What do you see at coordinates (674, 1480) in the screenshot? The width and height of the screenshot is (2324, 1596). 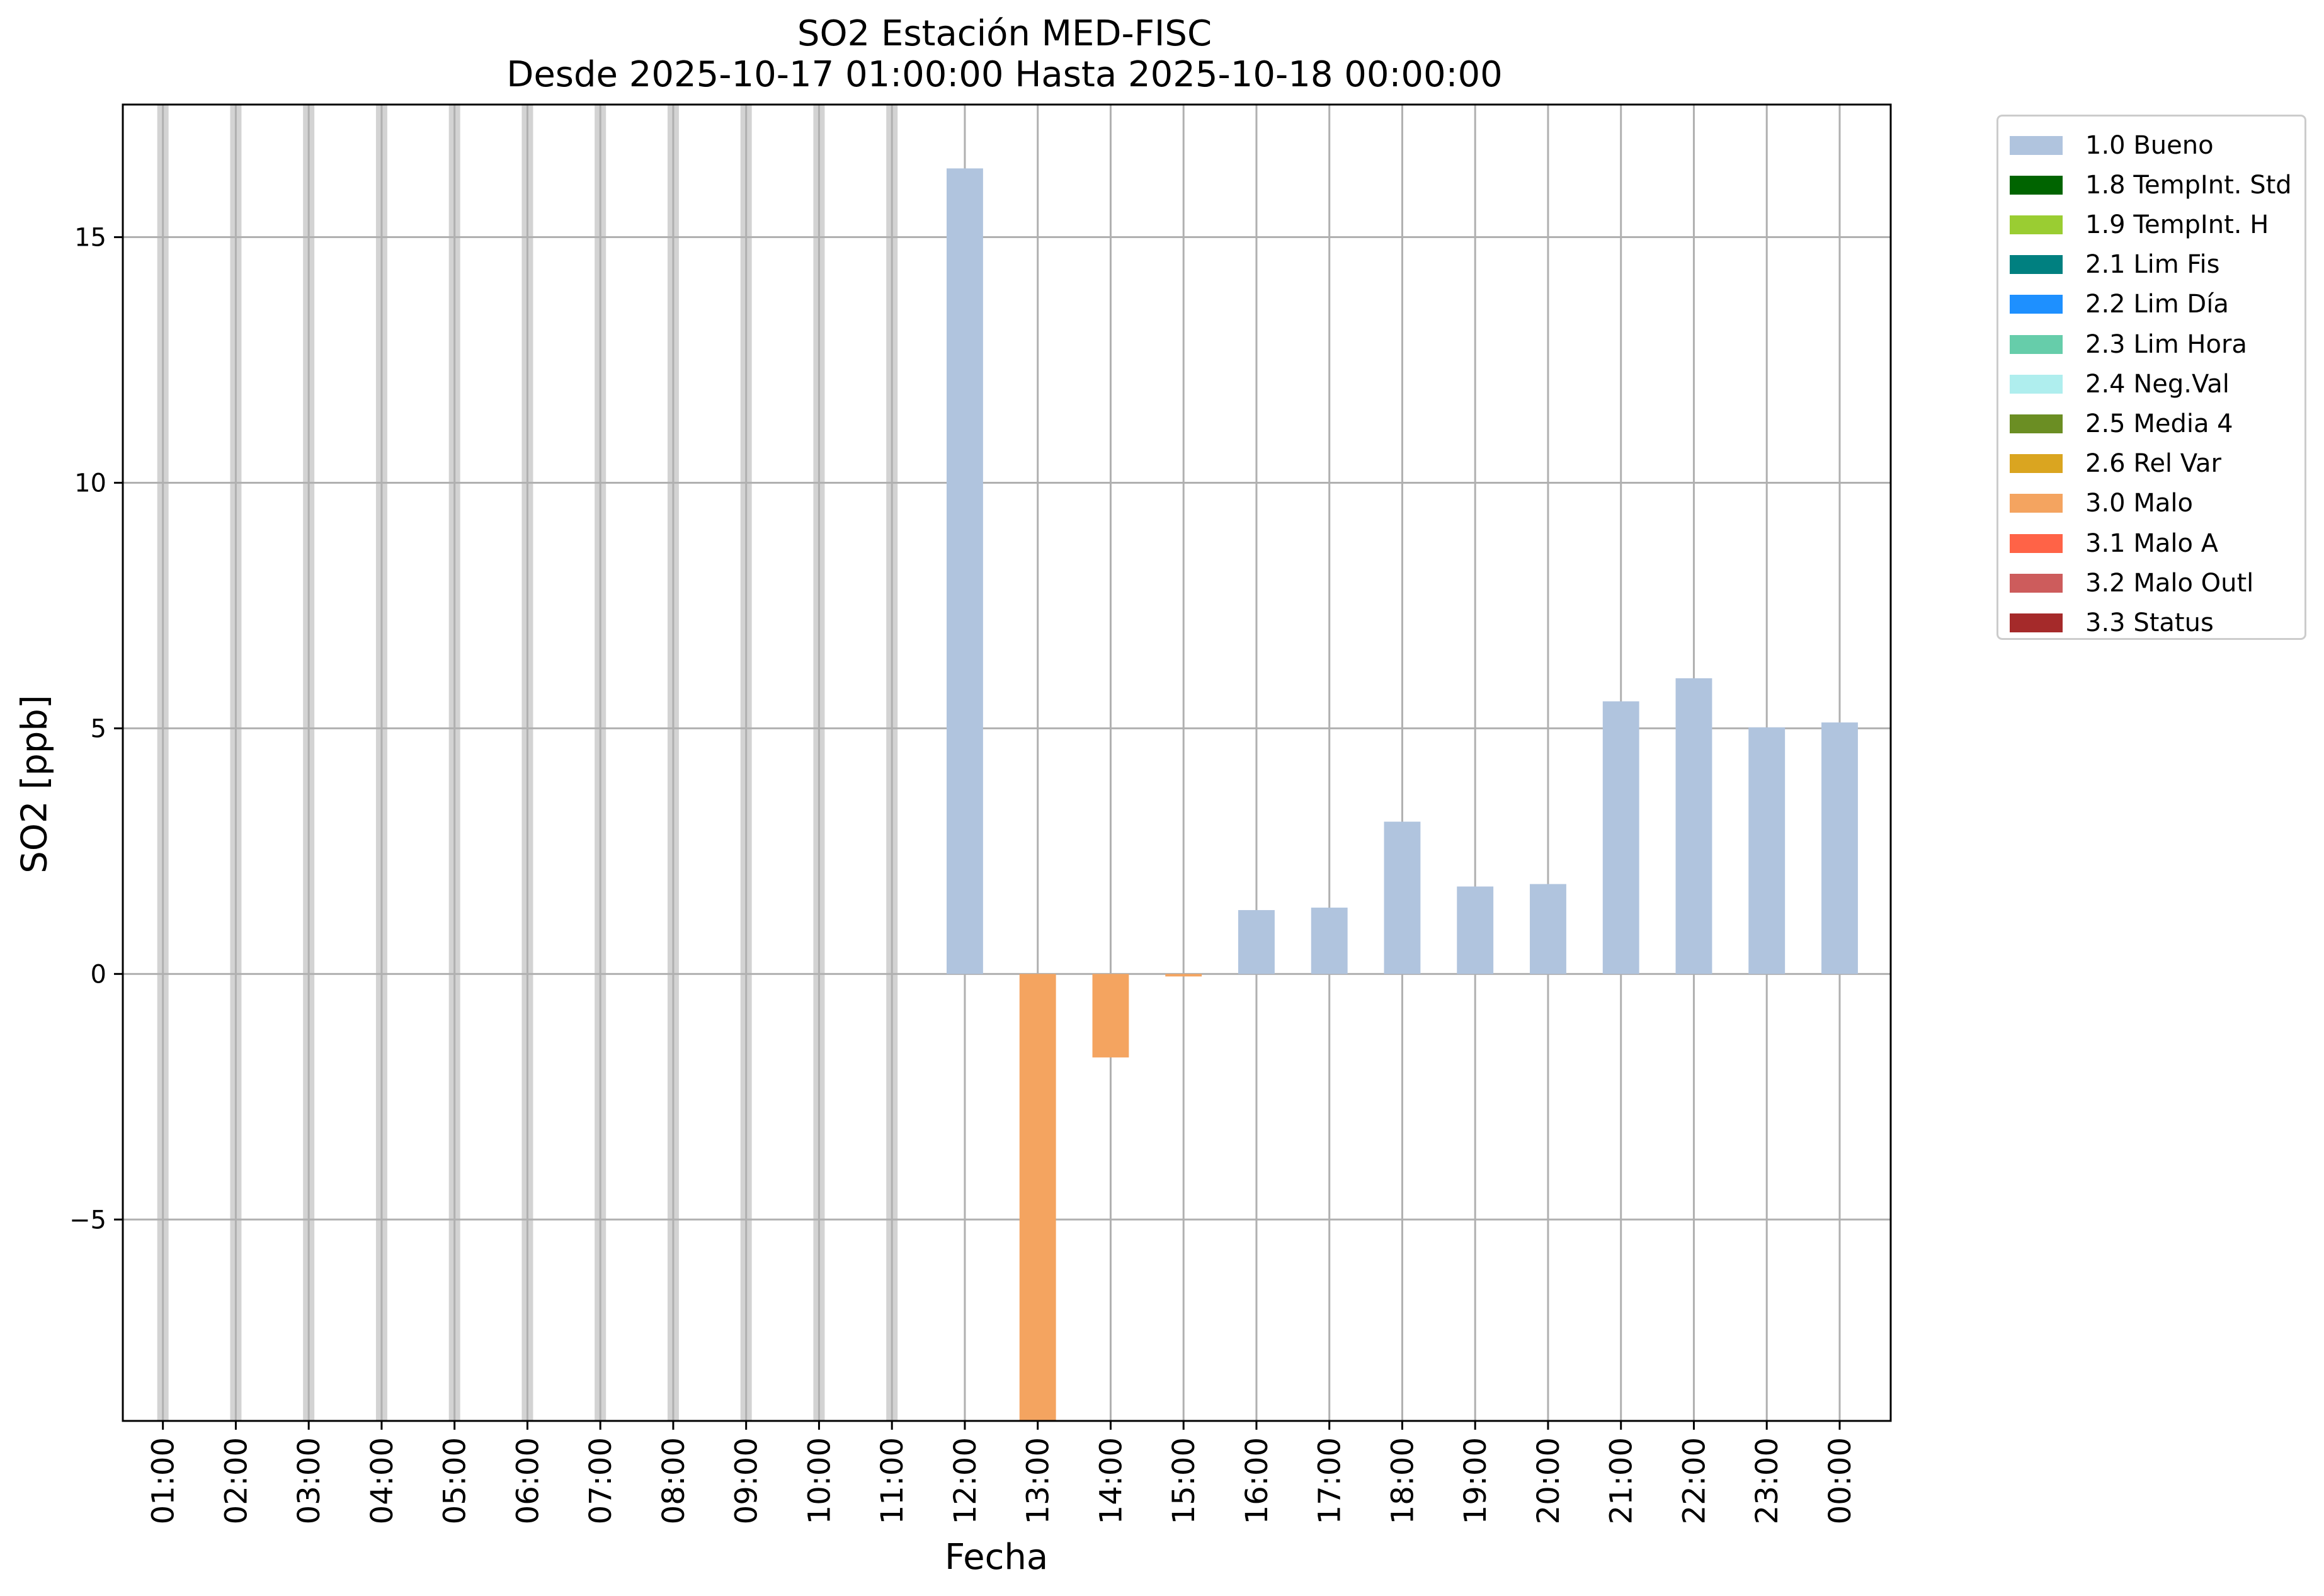 I see `x-tick-label: 08:00` at bounding box center [674, 1480].